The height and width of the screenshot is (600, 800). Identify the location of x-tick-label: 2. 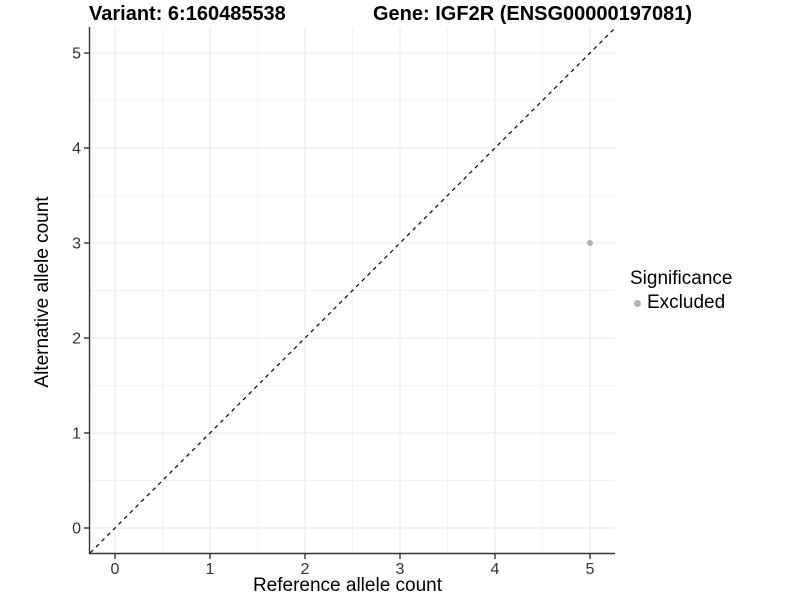
(305, 569).